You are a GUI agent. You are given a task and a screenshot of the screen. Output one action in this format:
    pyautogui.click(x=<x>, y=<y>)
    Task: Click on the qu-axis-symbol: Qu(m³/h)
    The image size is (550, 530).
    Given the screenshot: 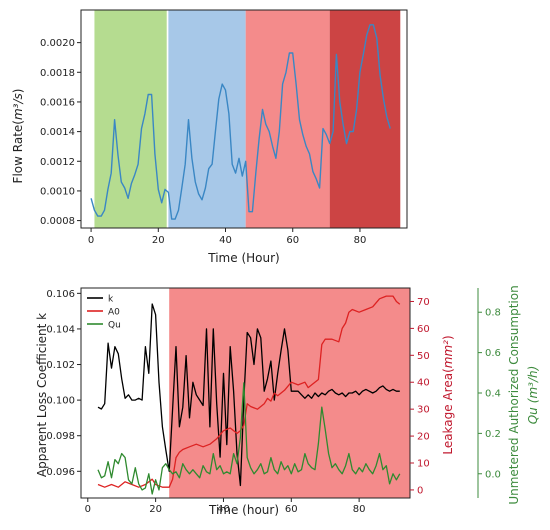 What is the action you would take?
    pyautogui.click(x=533, y=395)
    